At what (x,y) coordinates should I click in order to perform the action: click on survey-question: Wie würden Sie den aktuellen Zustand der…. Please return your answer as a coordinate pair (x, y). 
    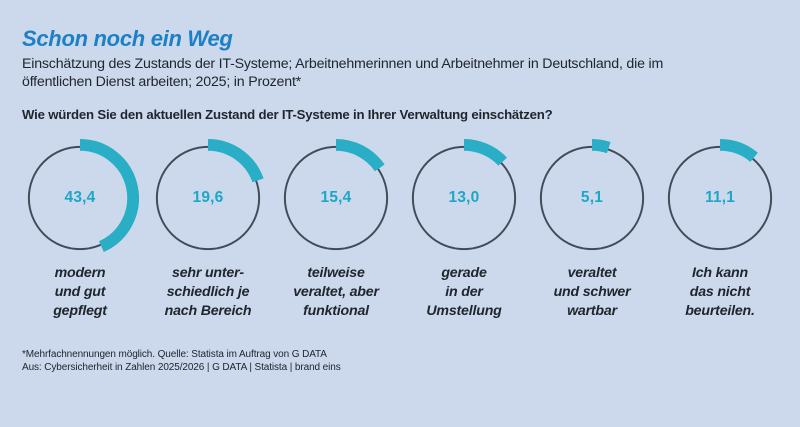
    Looking at the image, I should click on (287, 114).